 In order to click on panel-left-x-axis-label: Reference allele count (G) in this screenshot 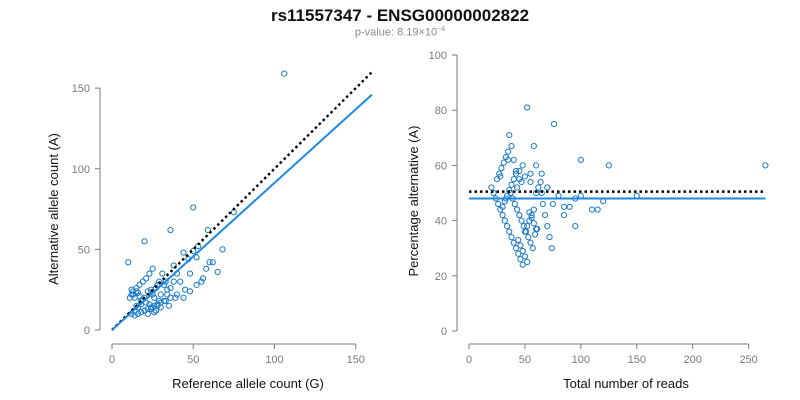, I will do `click(248, 383)`.